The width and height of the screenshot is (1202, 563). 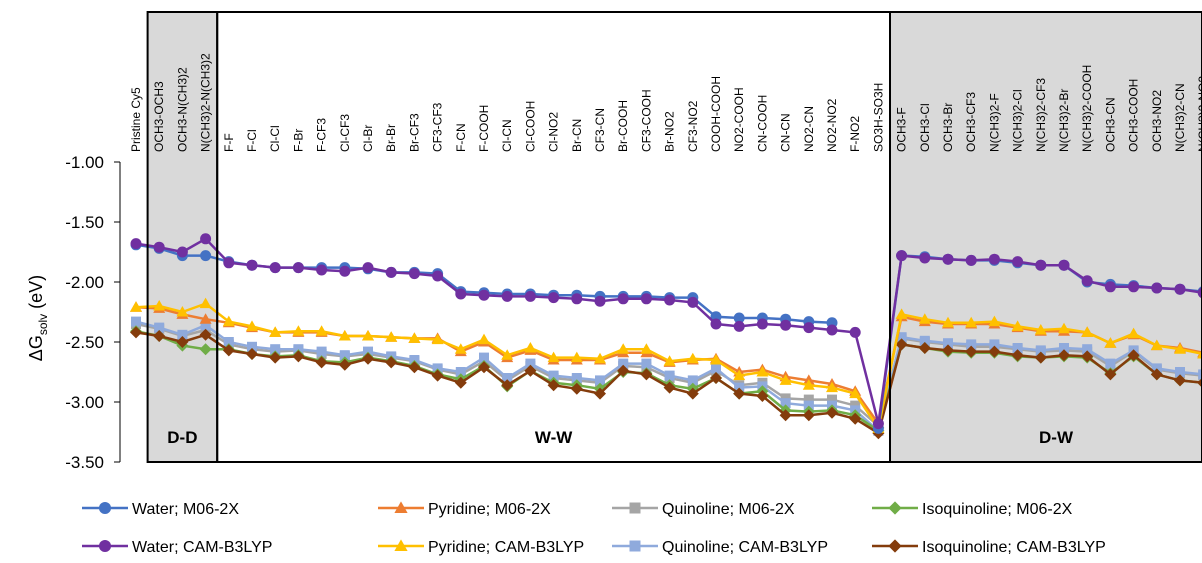 I want to click on category-label: F-COOH, so click(x=484, y=128).